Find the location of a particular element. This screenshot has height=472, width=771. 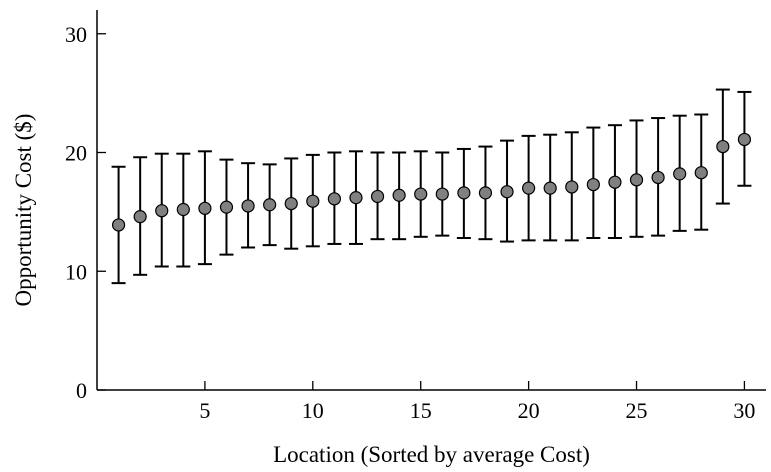

y-tick-label: 0 is located at coordinates (81, 390).